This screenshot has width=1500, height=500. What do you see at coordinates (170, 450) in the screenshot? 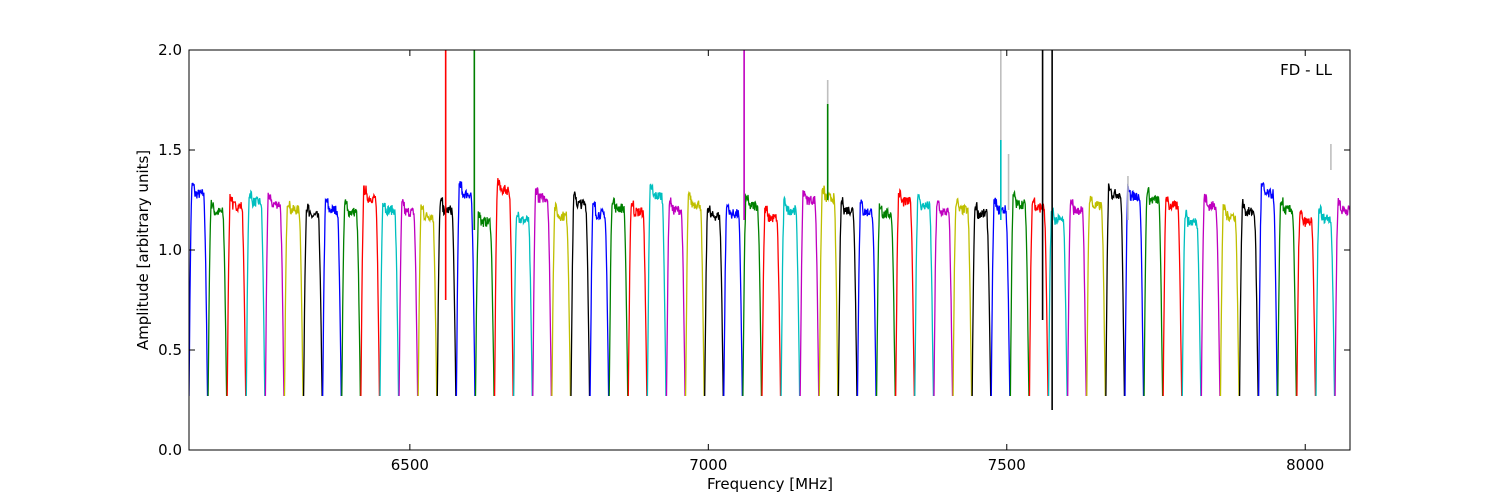
I see `y-tick-label: 0.0` at bounding box center [170, 450].